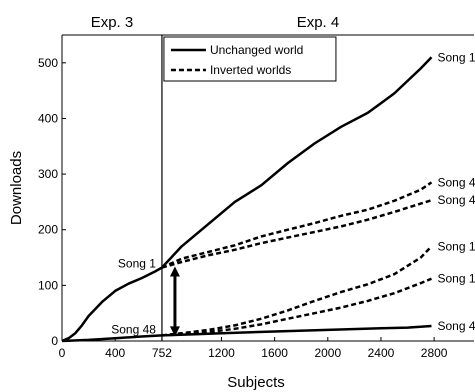 This screenshot has height=392, width=475. I want to click on arrow-head-up, so click(174, 271).